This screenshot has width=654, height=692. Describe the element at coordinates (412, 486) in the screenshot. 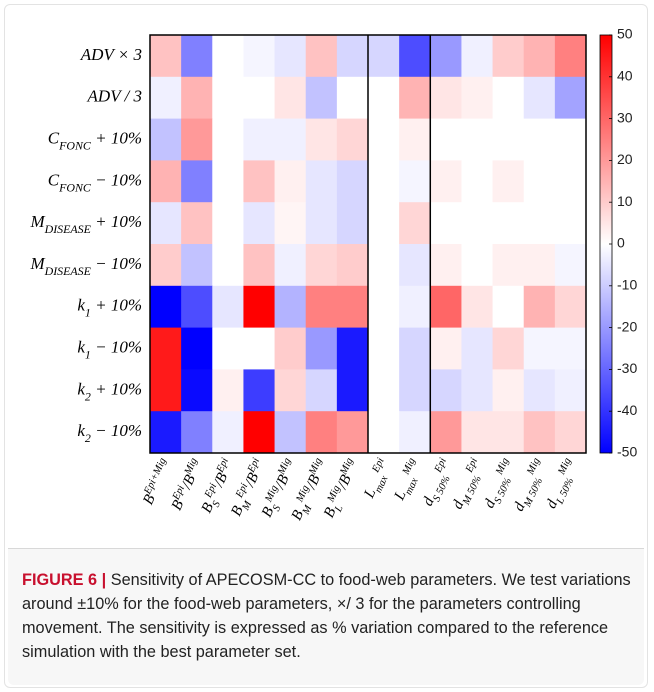

I see `label-part: max` at that location.